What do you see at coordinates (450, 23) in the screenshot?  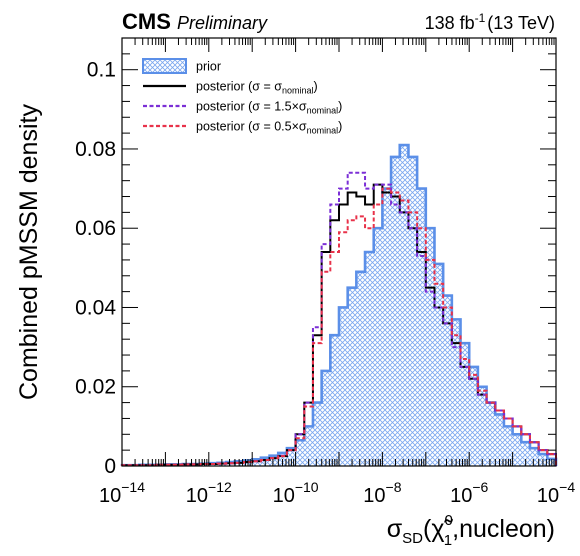 I see `lumi-value: 138 fb` at bounding box center [450, 23].